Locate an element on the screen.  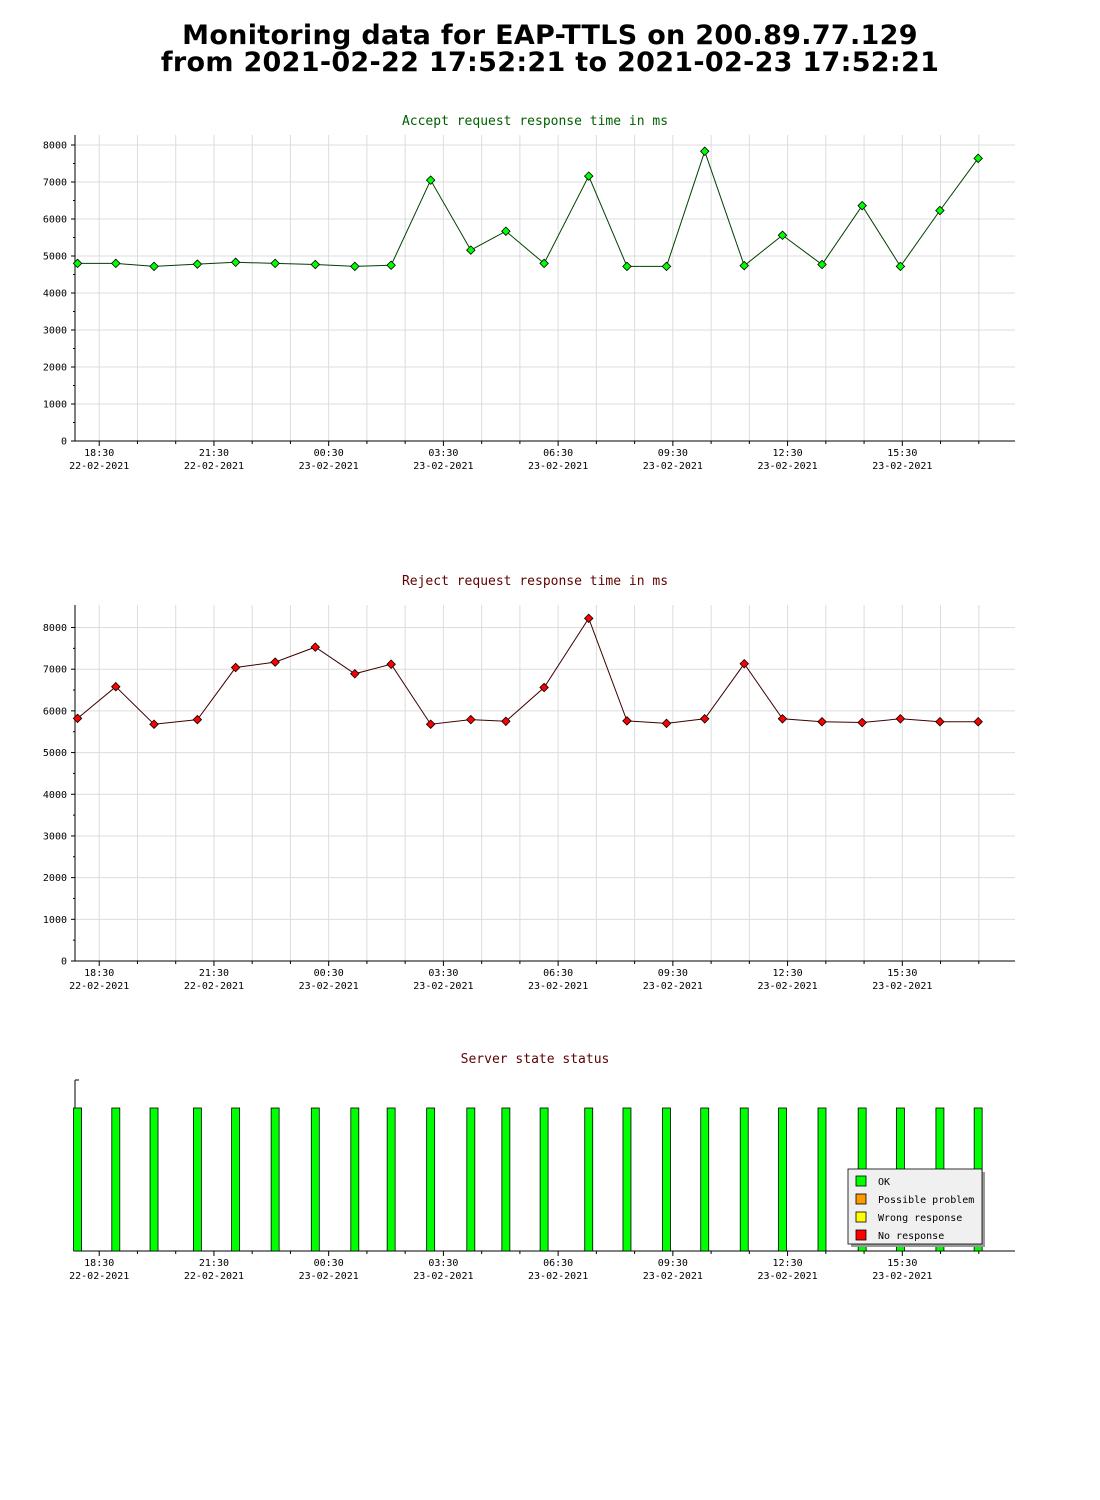
accept-x-tick-time: 09:30 is located at coordinates (673, 453).